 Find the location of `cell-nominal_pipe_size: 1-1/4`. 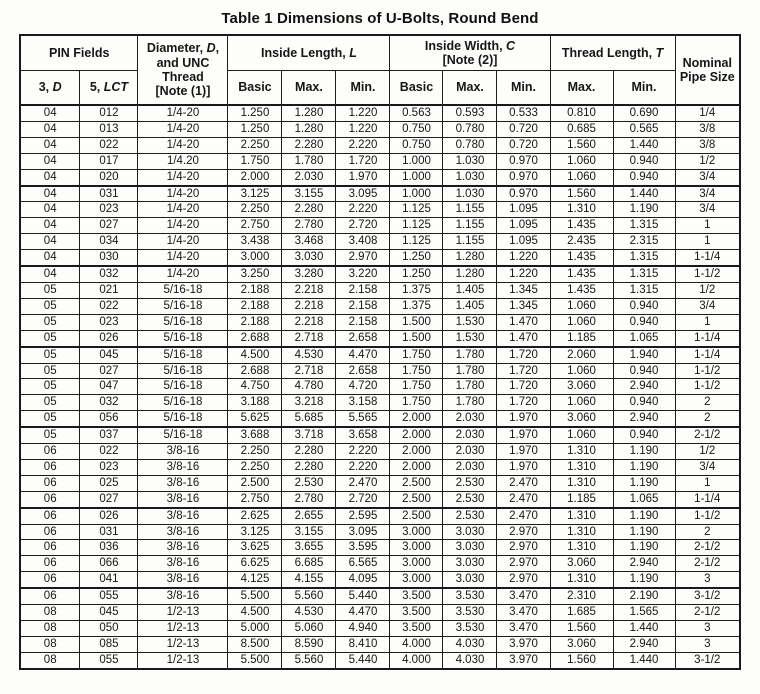

cell-nominal_pipe_size: 1-1/4 is located at coordinates (707, 338).